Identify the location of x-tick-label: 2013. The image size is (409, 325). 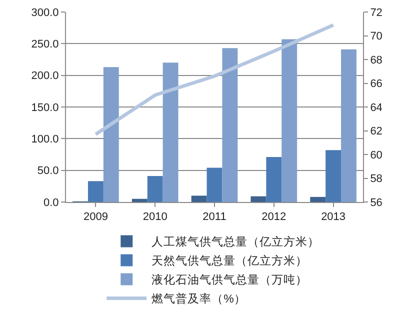
(333, 217).